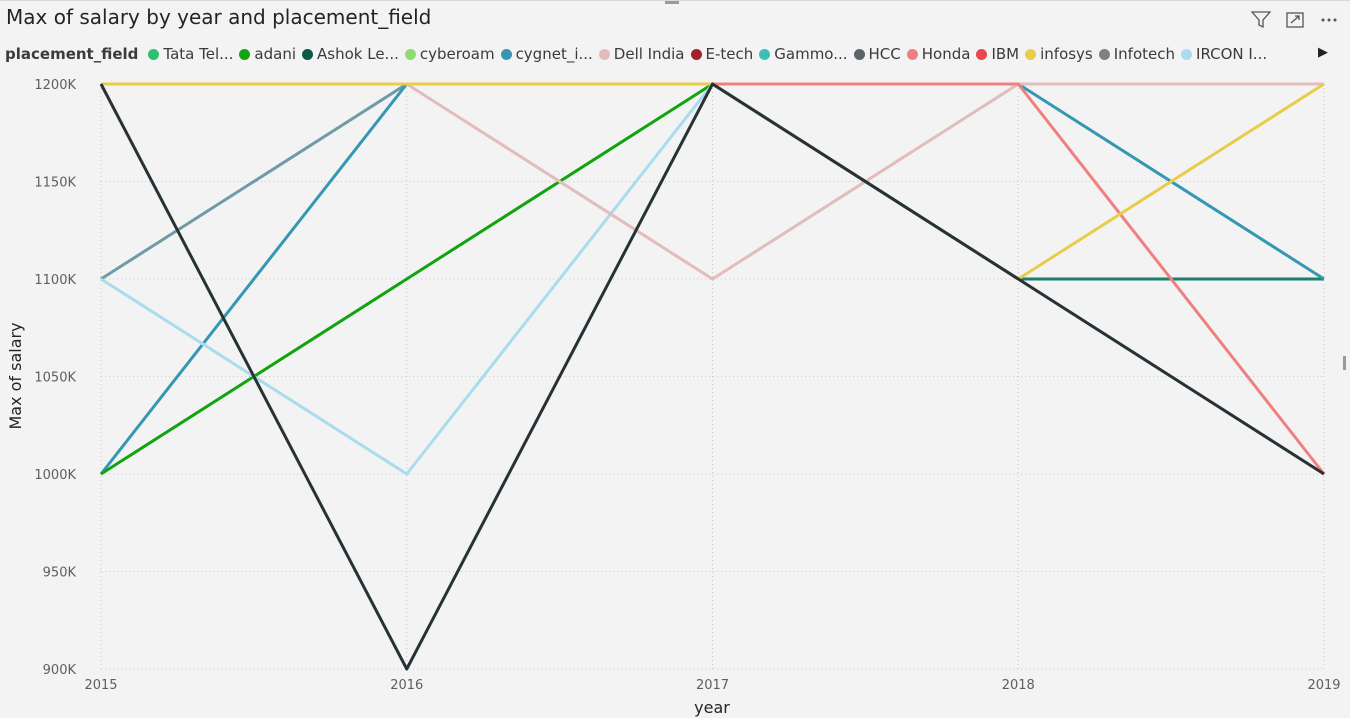 This screenshot has height=718, width=1350. I want to click on focus-mode-icon, so click(1295, 20).